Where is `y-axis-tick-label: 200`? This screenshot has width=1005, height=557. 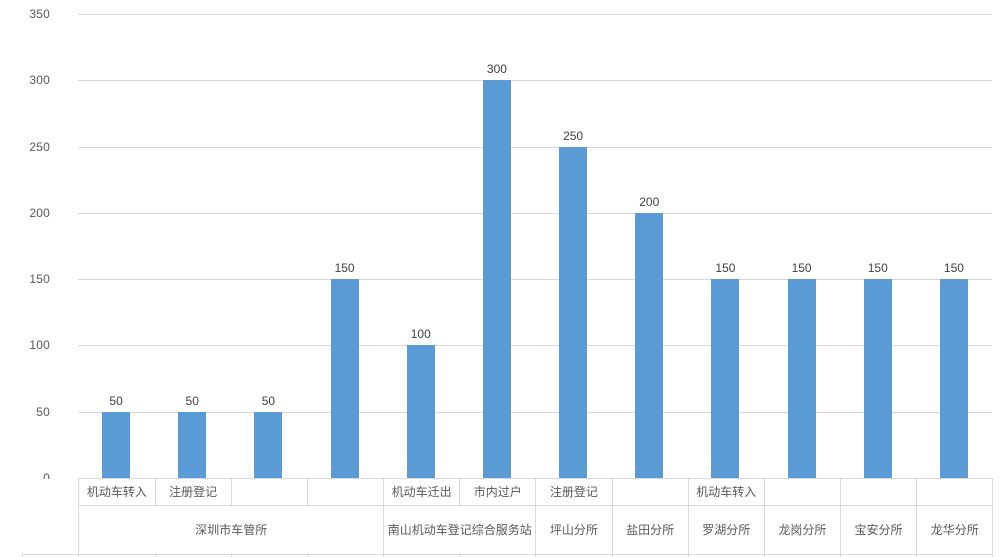 y-axis-tick-label: 200 is located at coordinates (39, 212).